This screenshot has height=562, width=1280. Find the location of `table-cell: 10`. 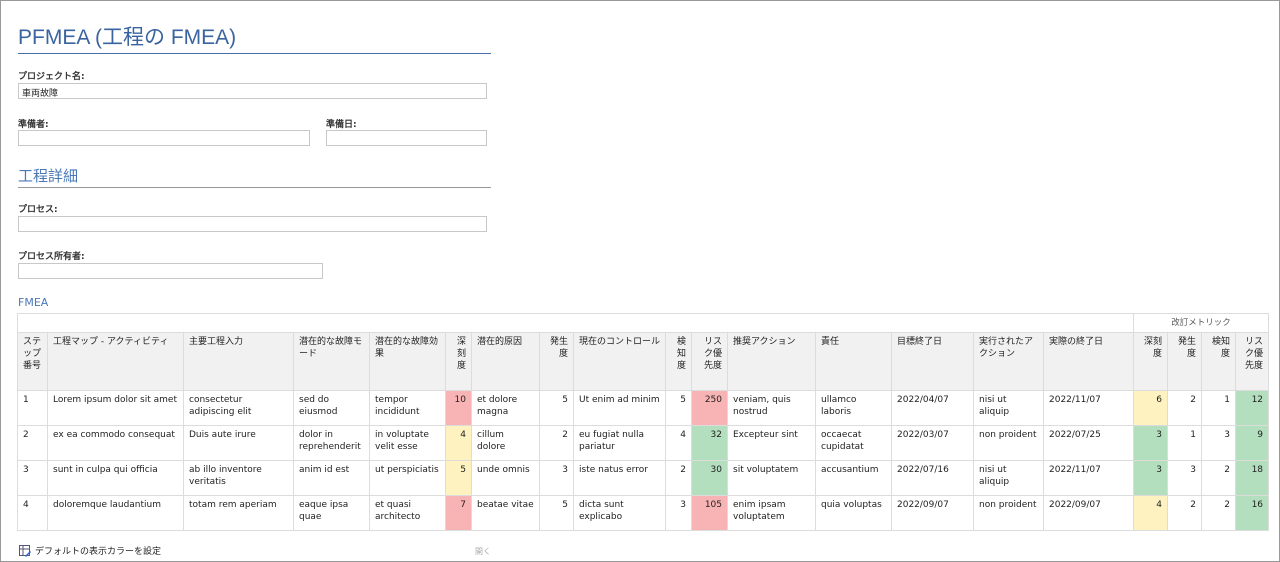

table-cell: 10 is located at coordinates (458, 408).